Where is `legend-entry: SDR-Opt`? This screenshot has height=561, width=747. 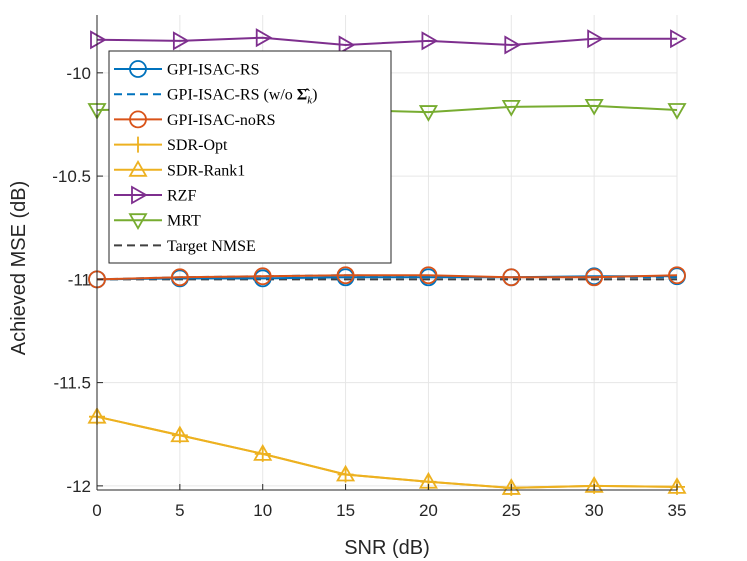 legend-entry: SDR-Opt is located at coordinates (171, 145).